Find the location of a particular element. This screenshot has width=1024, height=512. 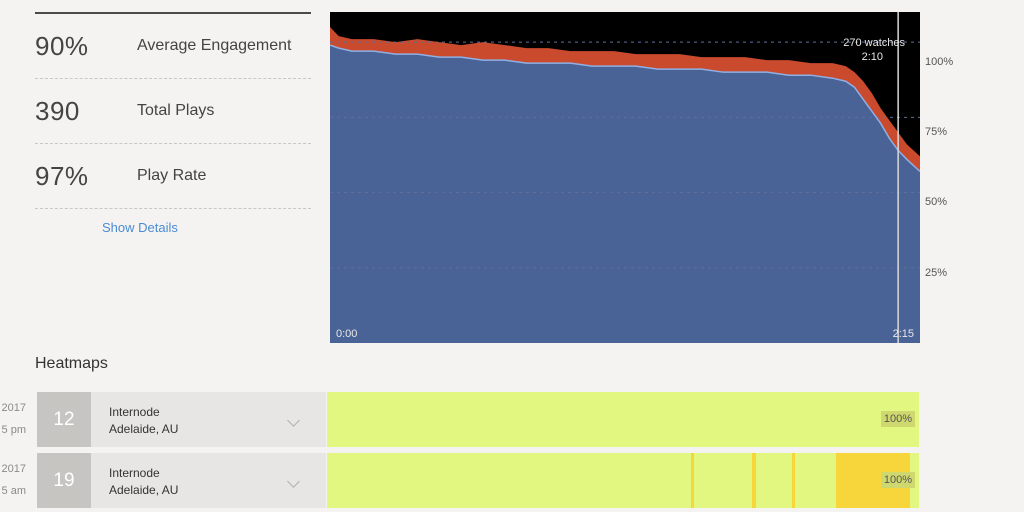

session-time: 5 pm is located at coordinates (13, 430).